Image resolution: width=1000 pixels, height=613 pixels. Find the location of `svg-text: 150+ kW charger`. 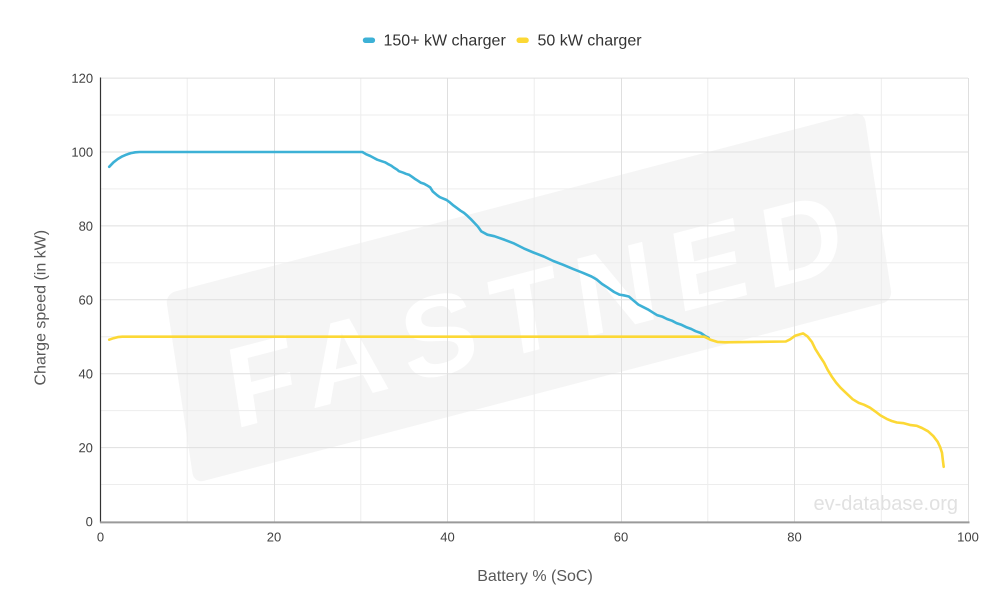

svg-text: 150+ kW charger is located at coordinates (445, 41).